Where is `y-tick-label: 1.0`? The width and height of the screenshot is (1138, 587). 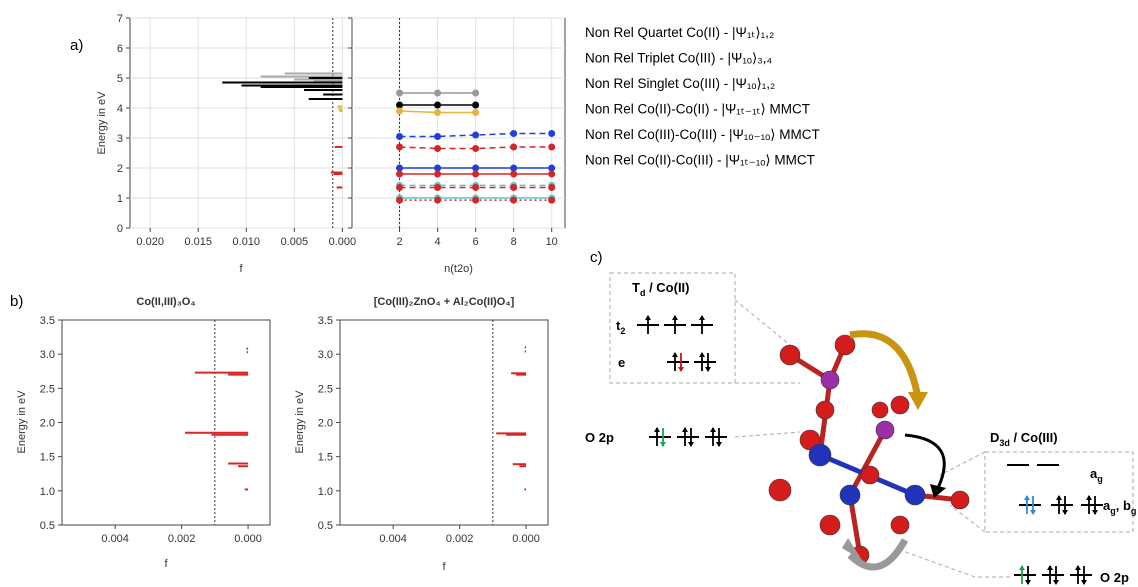 y-tick-label: 1.0 is located at coordinates (325, 492).